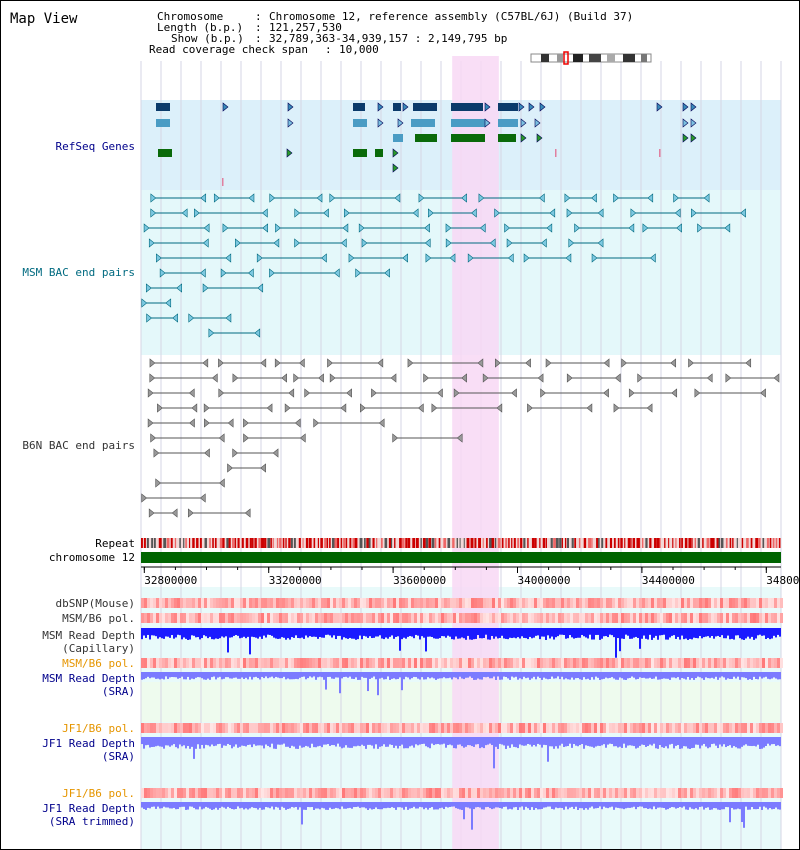 This screenshot has width=800, height=850. I want to click on track-label-msm-depth-sra: MSM Read Depth, so click(88, 678).